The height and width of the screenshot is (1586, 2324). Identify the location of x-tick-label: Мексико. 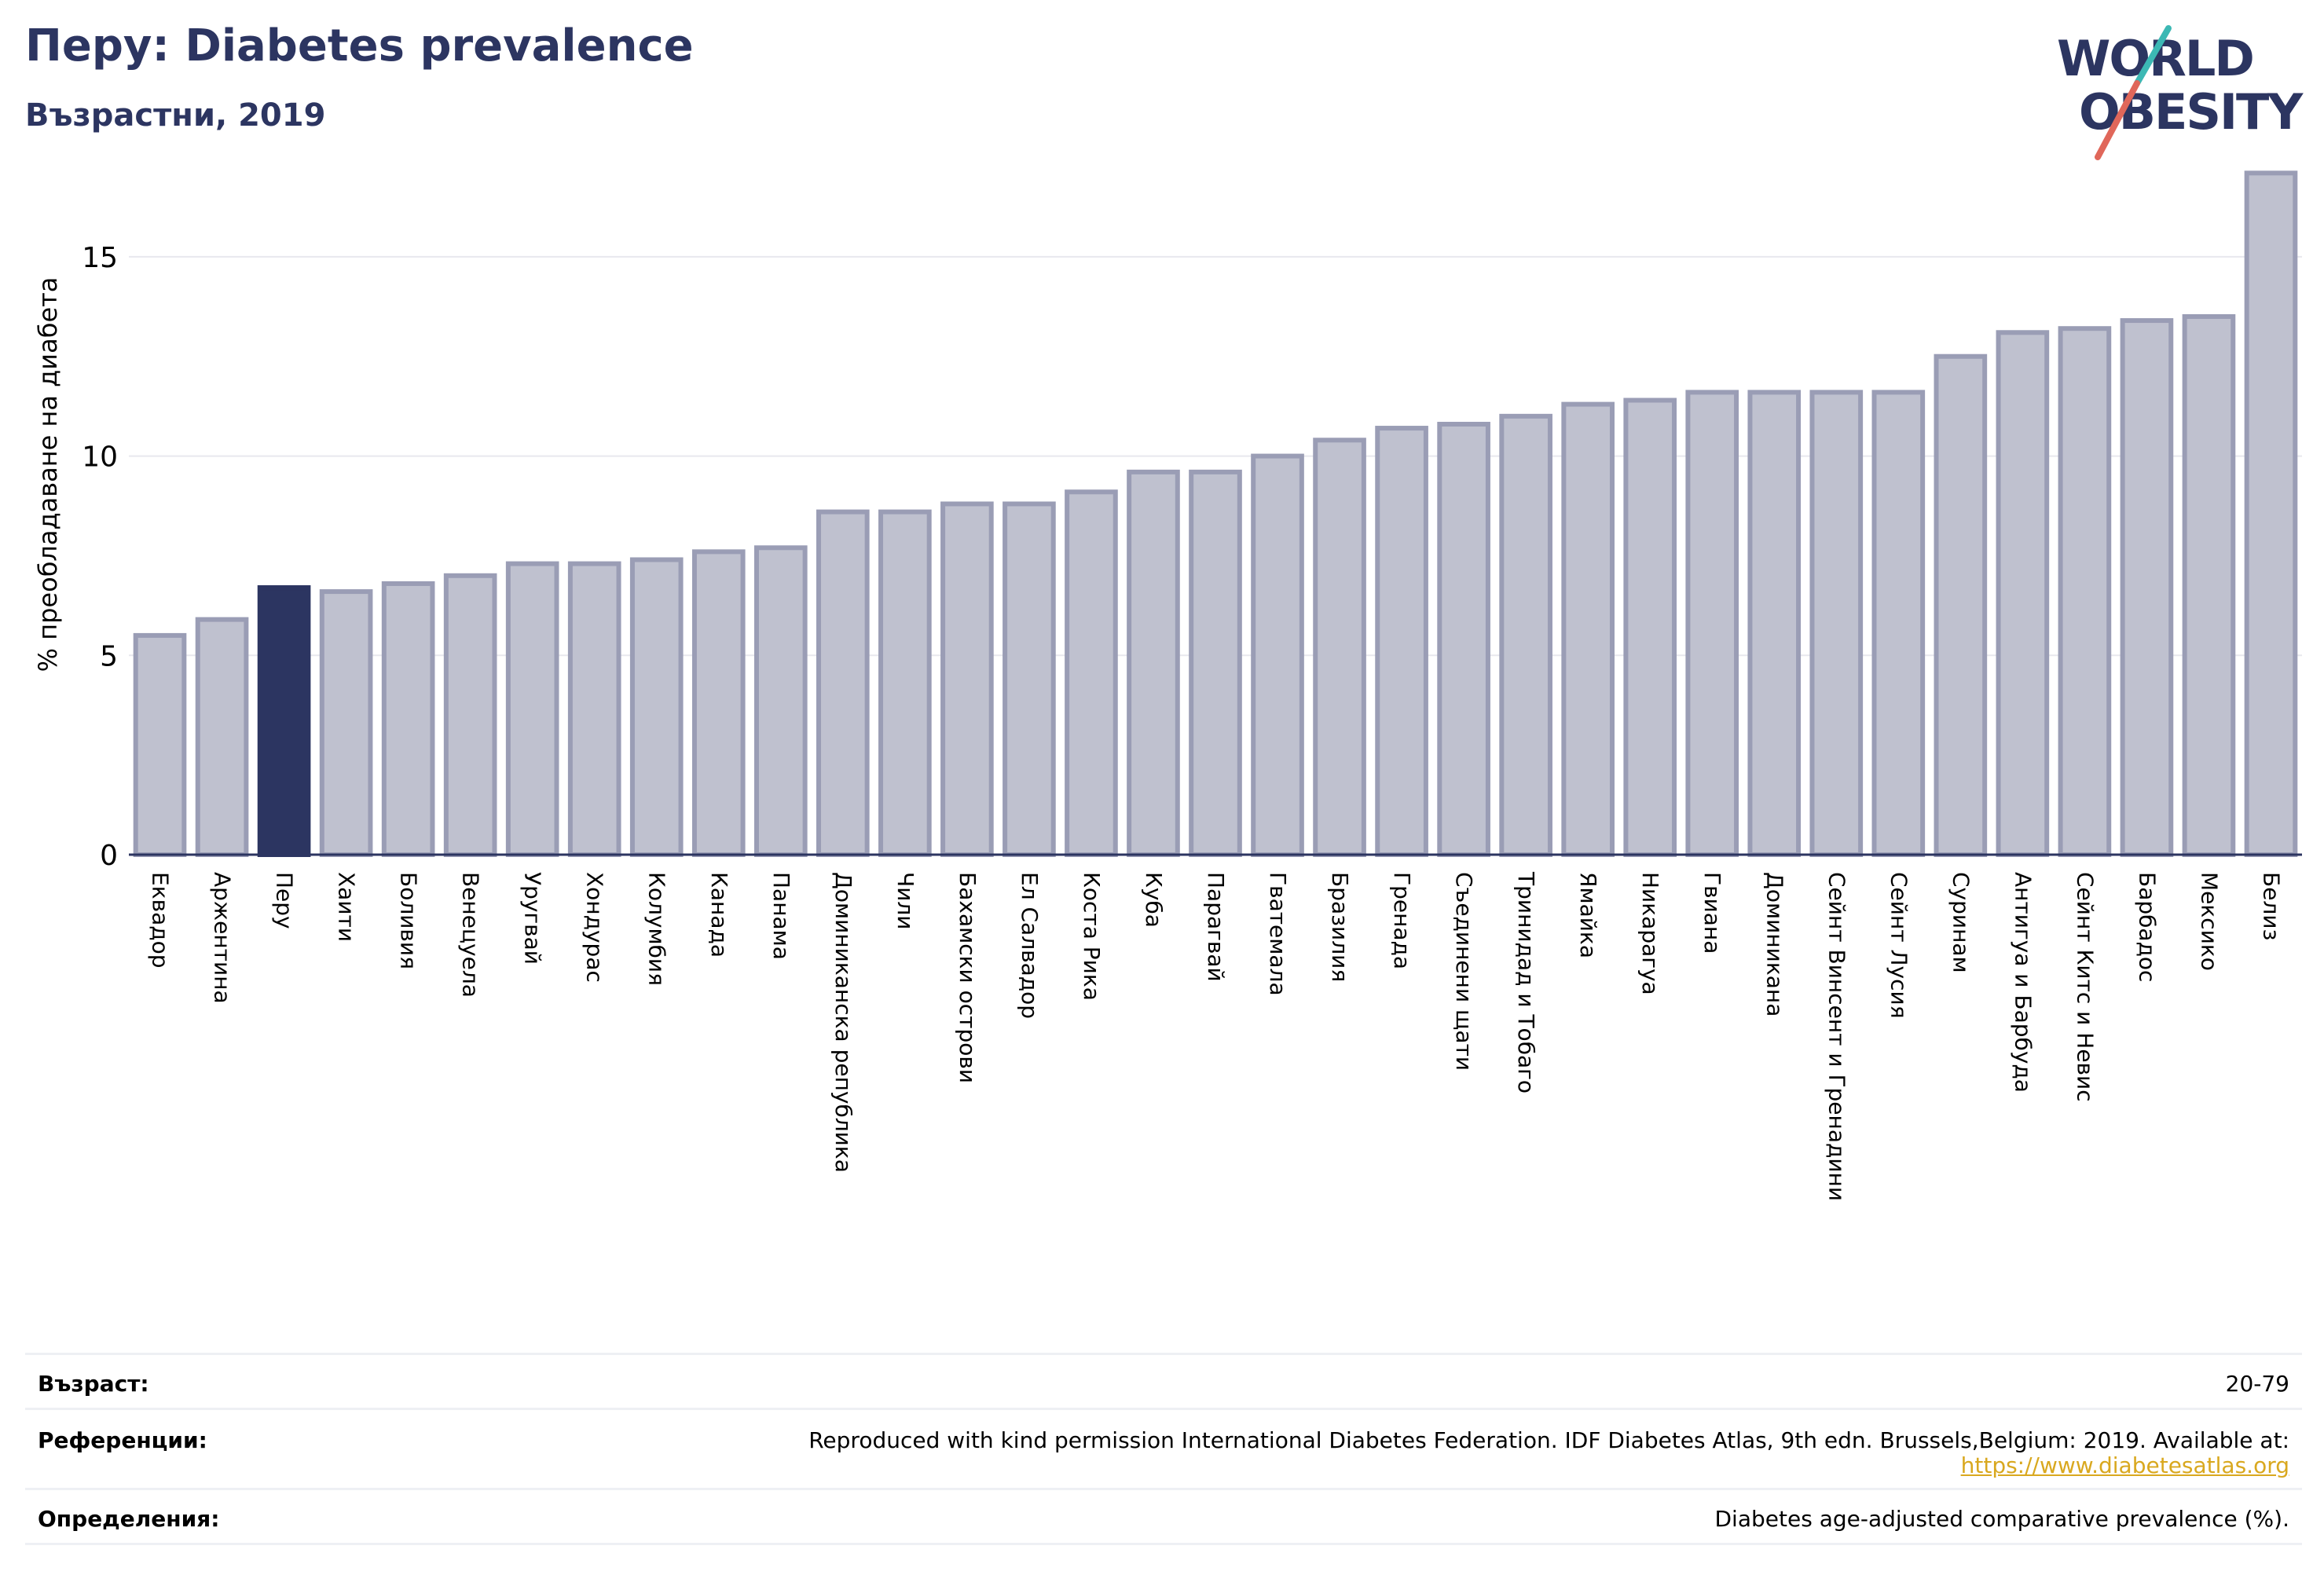
(2209, 921).